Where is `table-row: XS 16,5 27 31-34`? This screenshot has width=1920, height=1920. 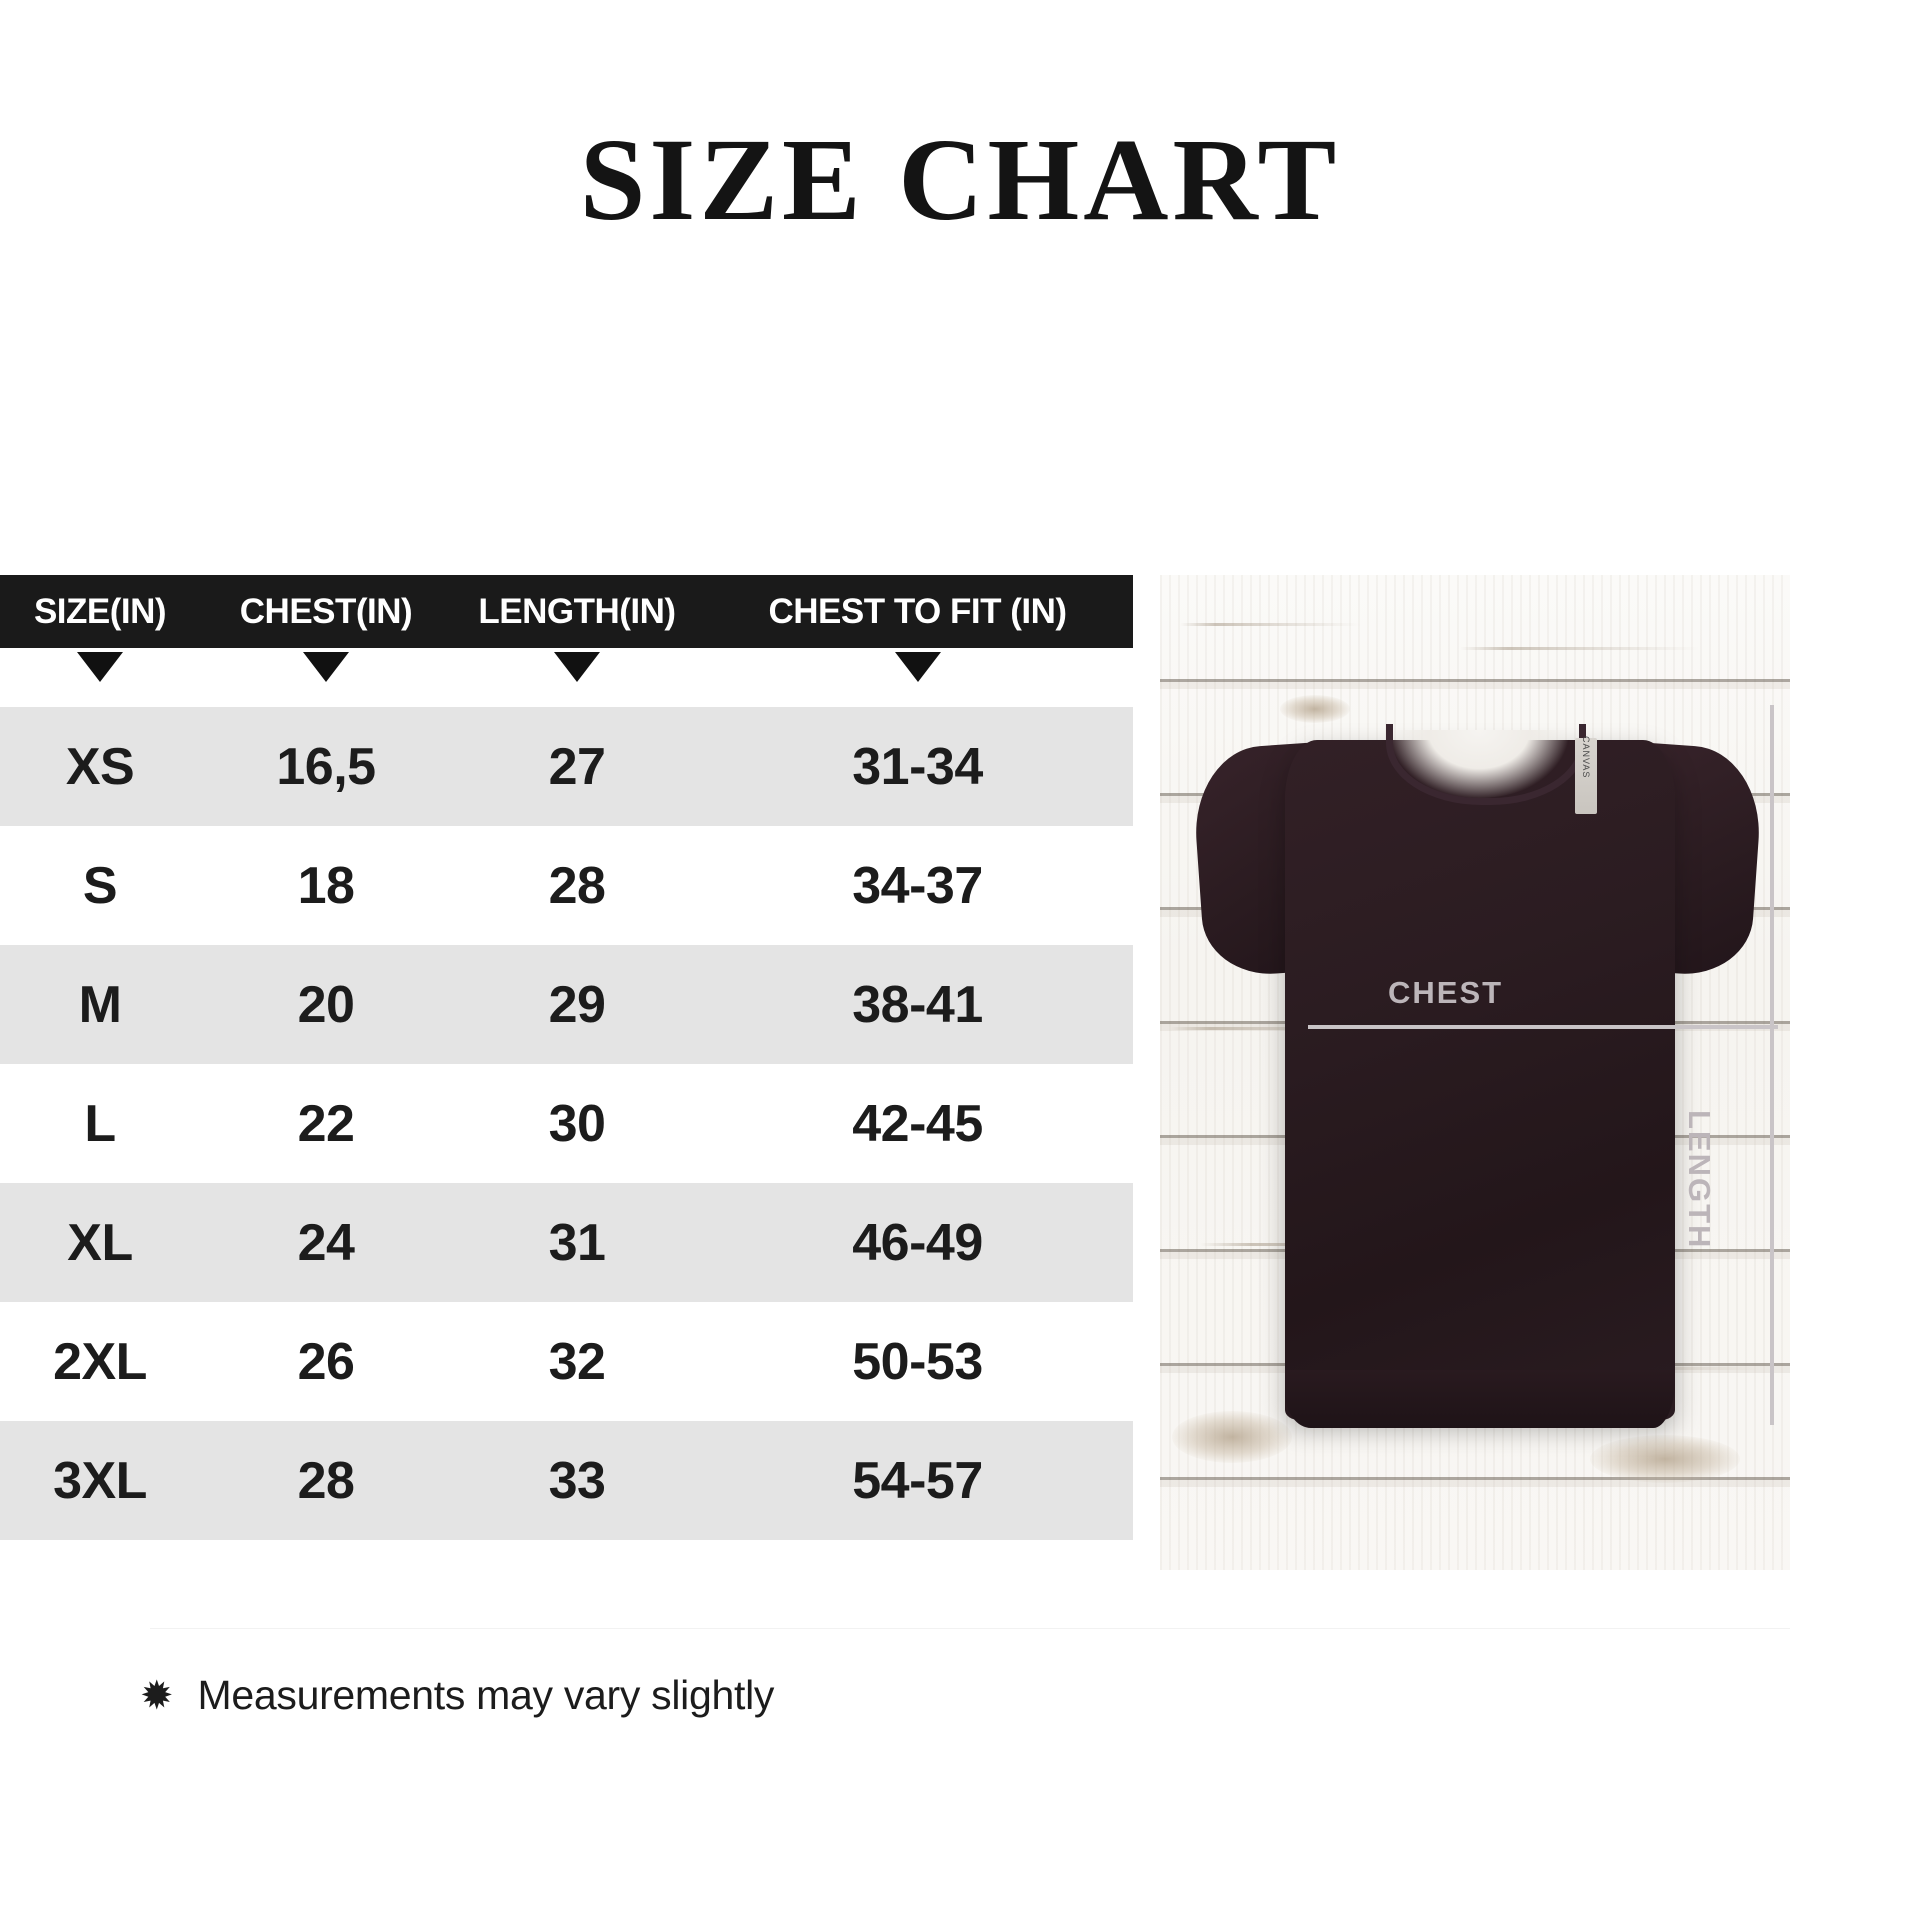
table-row: XS 16,5 27 31-34 is located at coordinates (566, 766).